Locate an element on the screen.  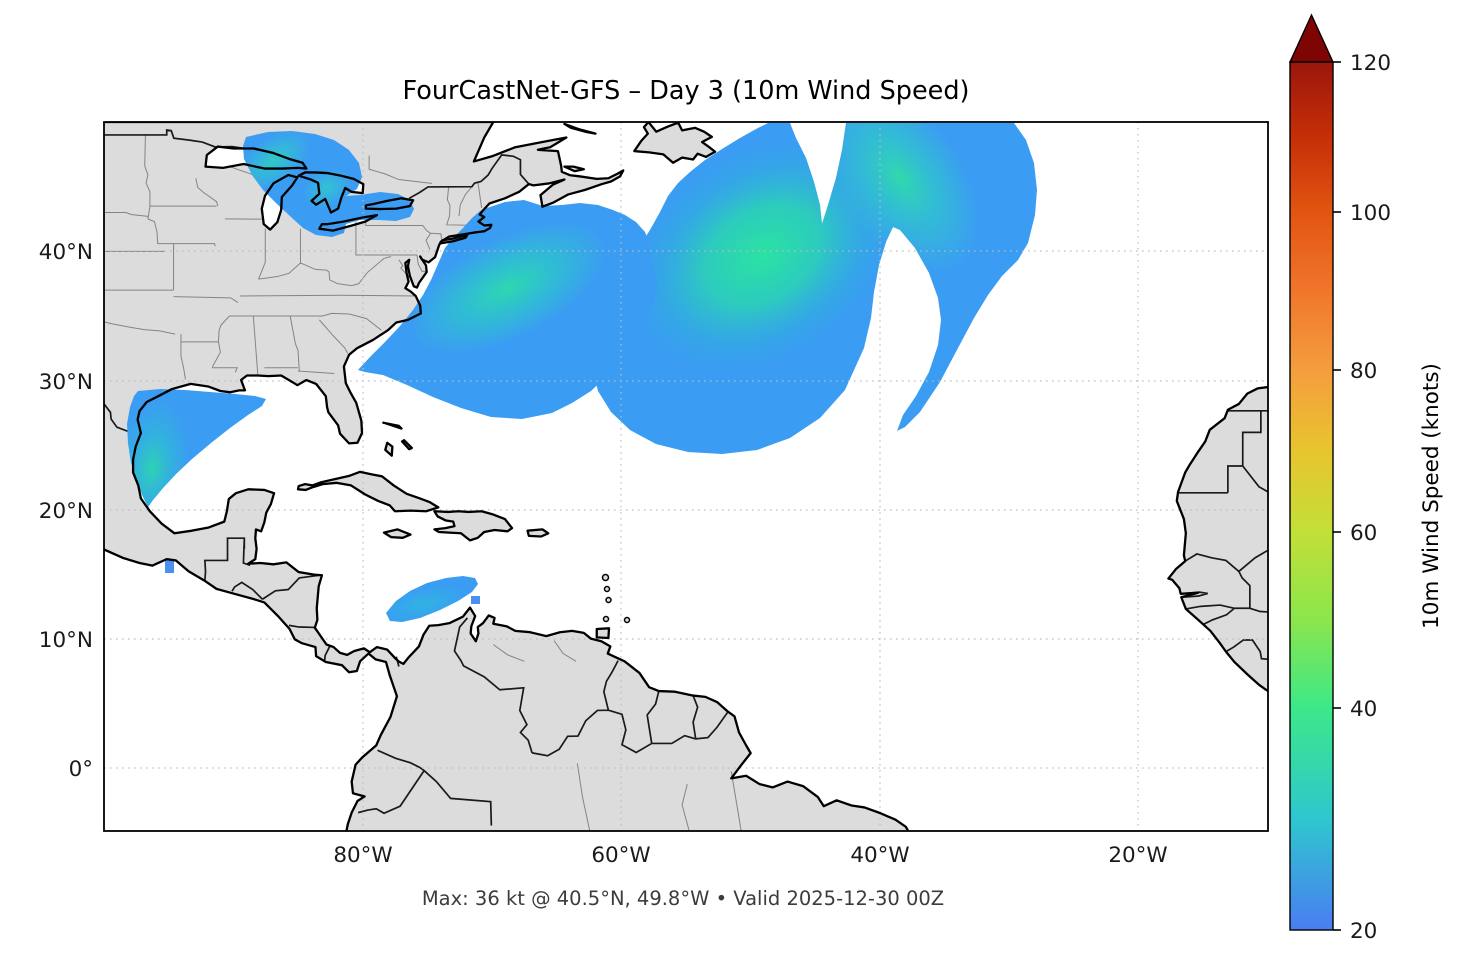
land-trinidad is located at coordinates (603, 633).